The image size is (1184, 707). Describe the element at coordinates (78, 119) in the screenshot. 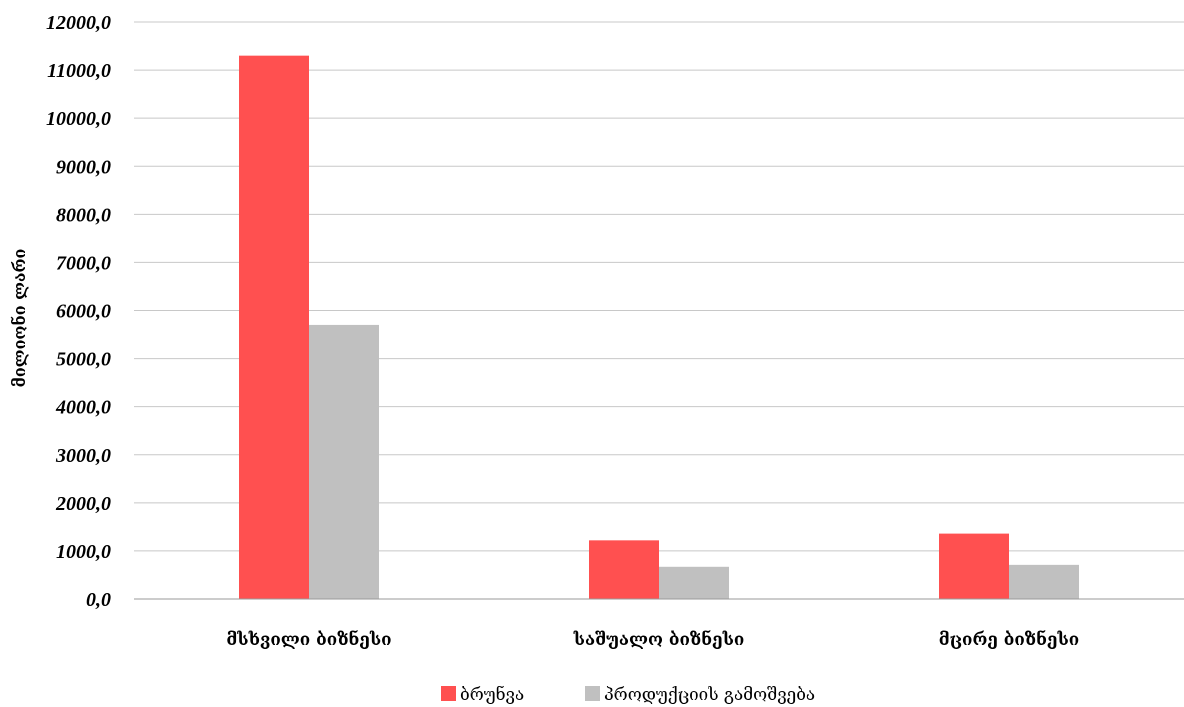

I see `y-tick-label: 10000,0` at that location.